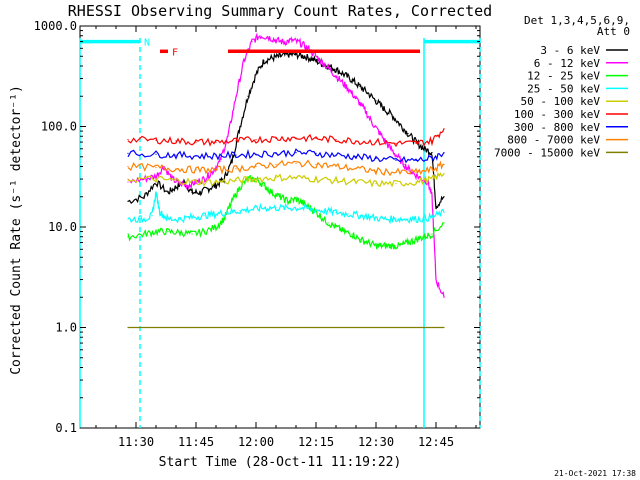 This screenshot has height=480, width=640. I want to click on legend-label: 800 - 7000 keV, so click(553, 140).